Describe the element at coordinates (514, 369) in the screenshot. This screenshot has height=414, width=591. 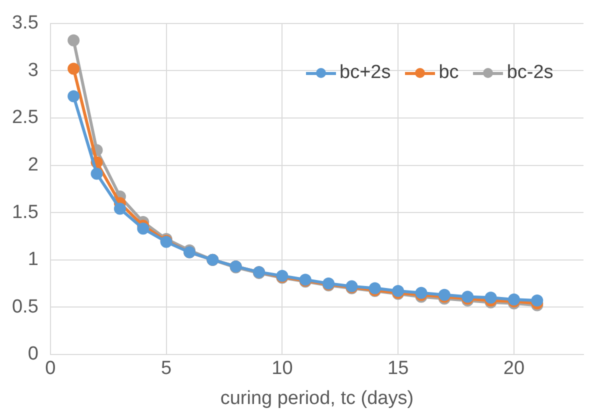
I see `x-tick-label: 20` at that location.